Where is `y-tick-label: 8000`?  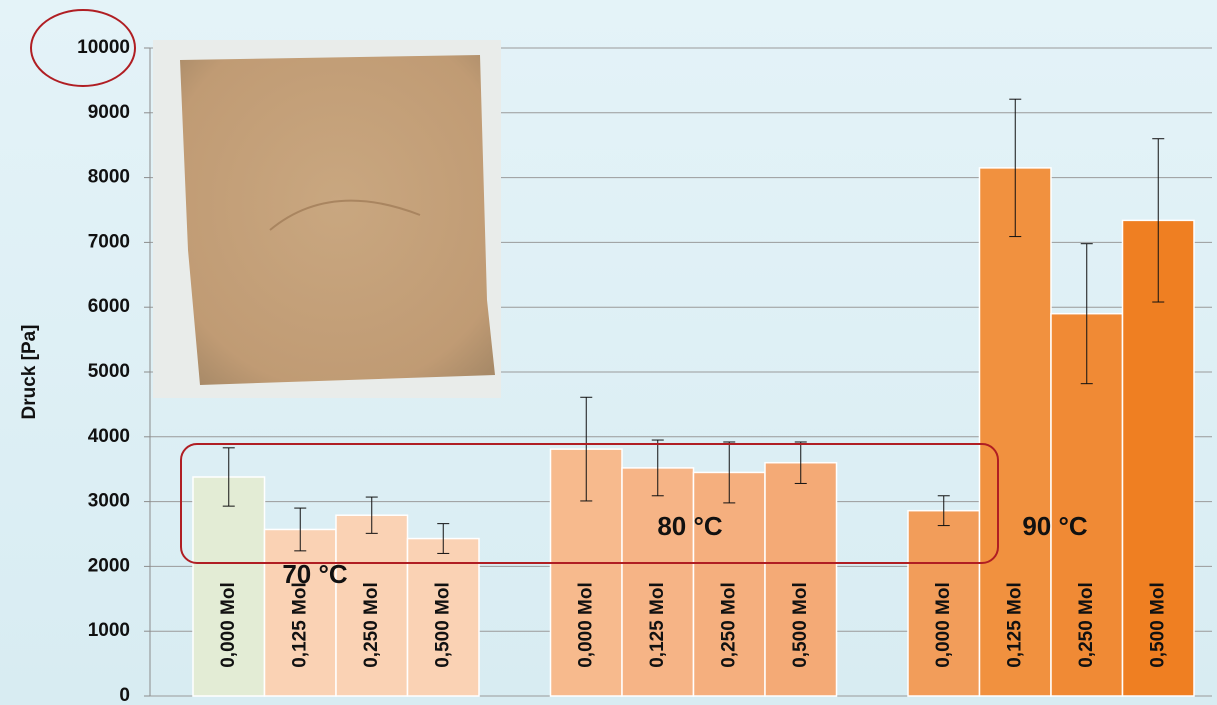 y-tick-label: 8000 is located at coordinates (109, 177).